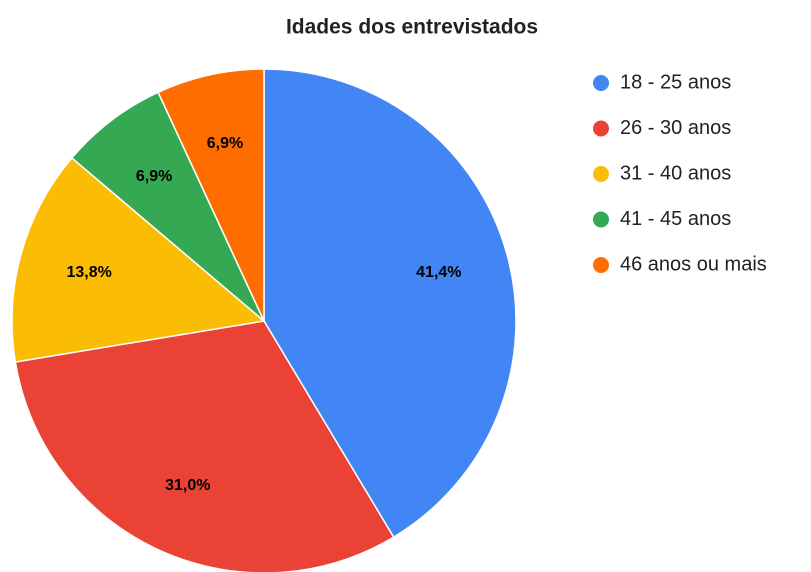 This screenshot has height=572, width=811. What do you see at coordinates (438, 272) in the screenshot?
I see `slice-label: 41,4%` at bounding box center [438, 272].